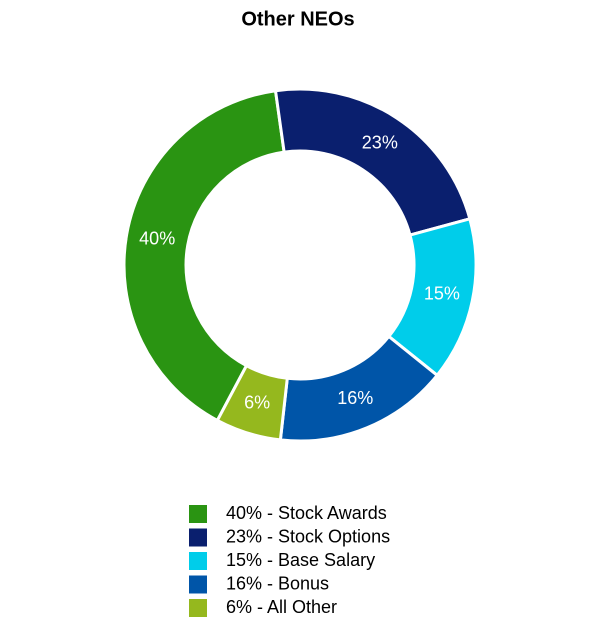 The width and height of the screenshot is (600, 640). Describe the element at coordinates (308, 536) in the screenshot. I see `legend-label: 23% - Stock Options` at that location.